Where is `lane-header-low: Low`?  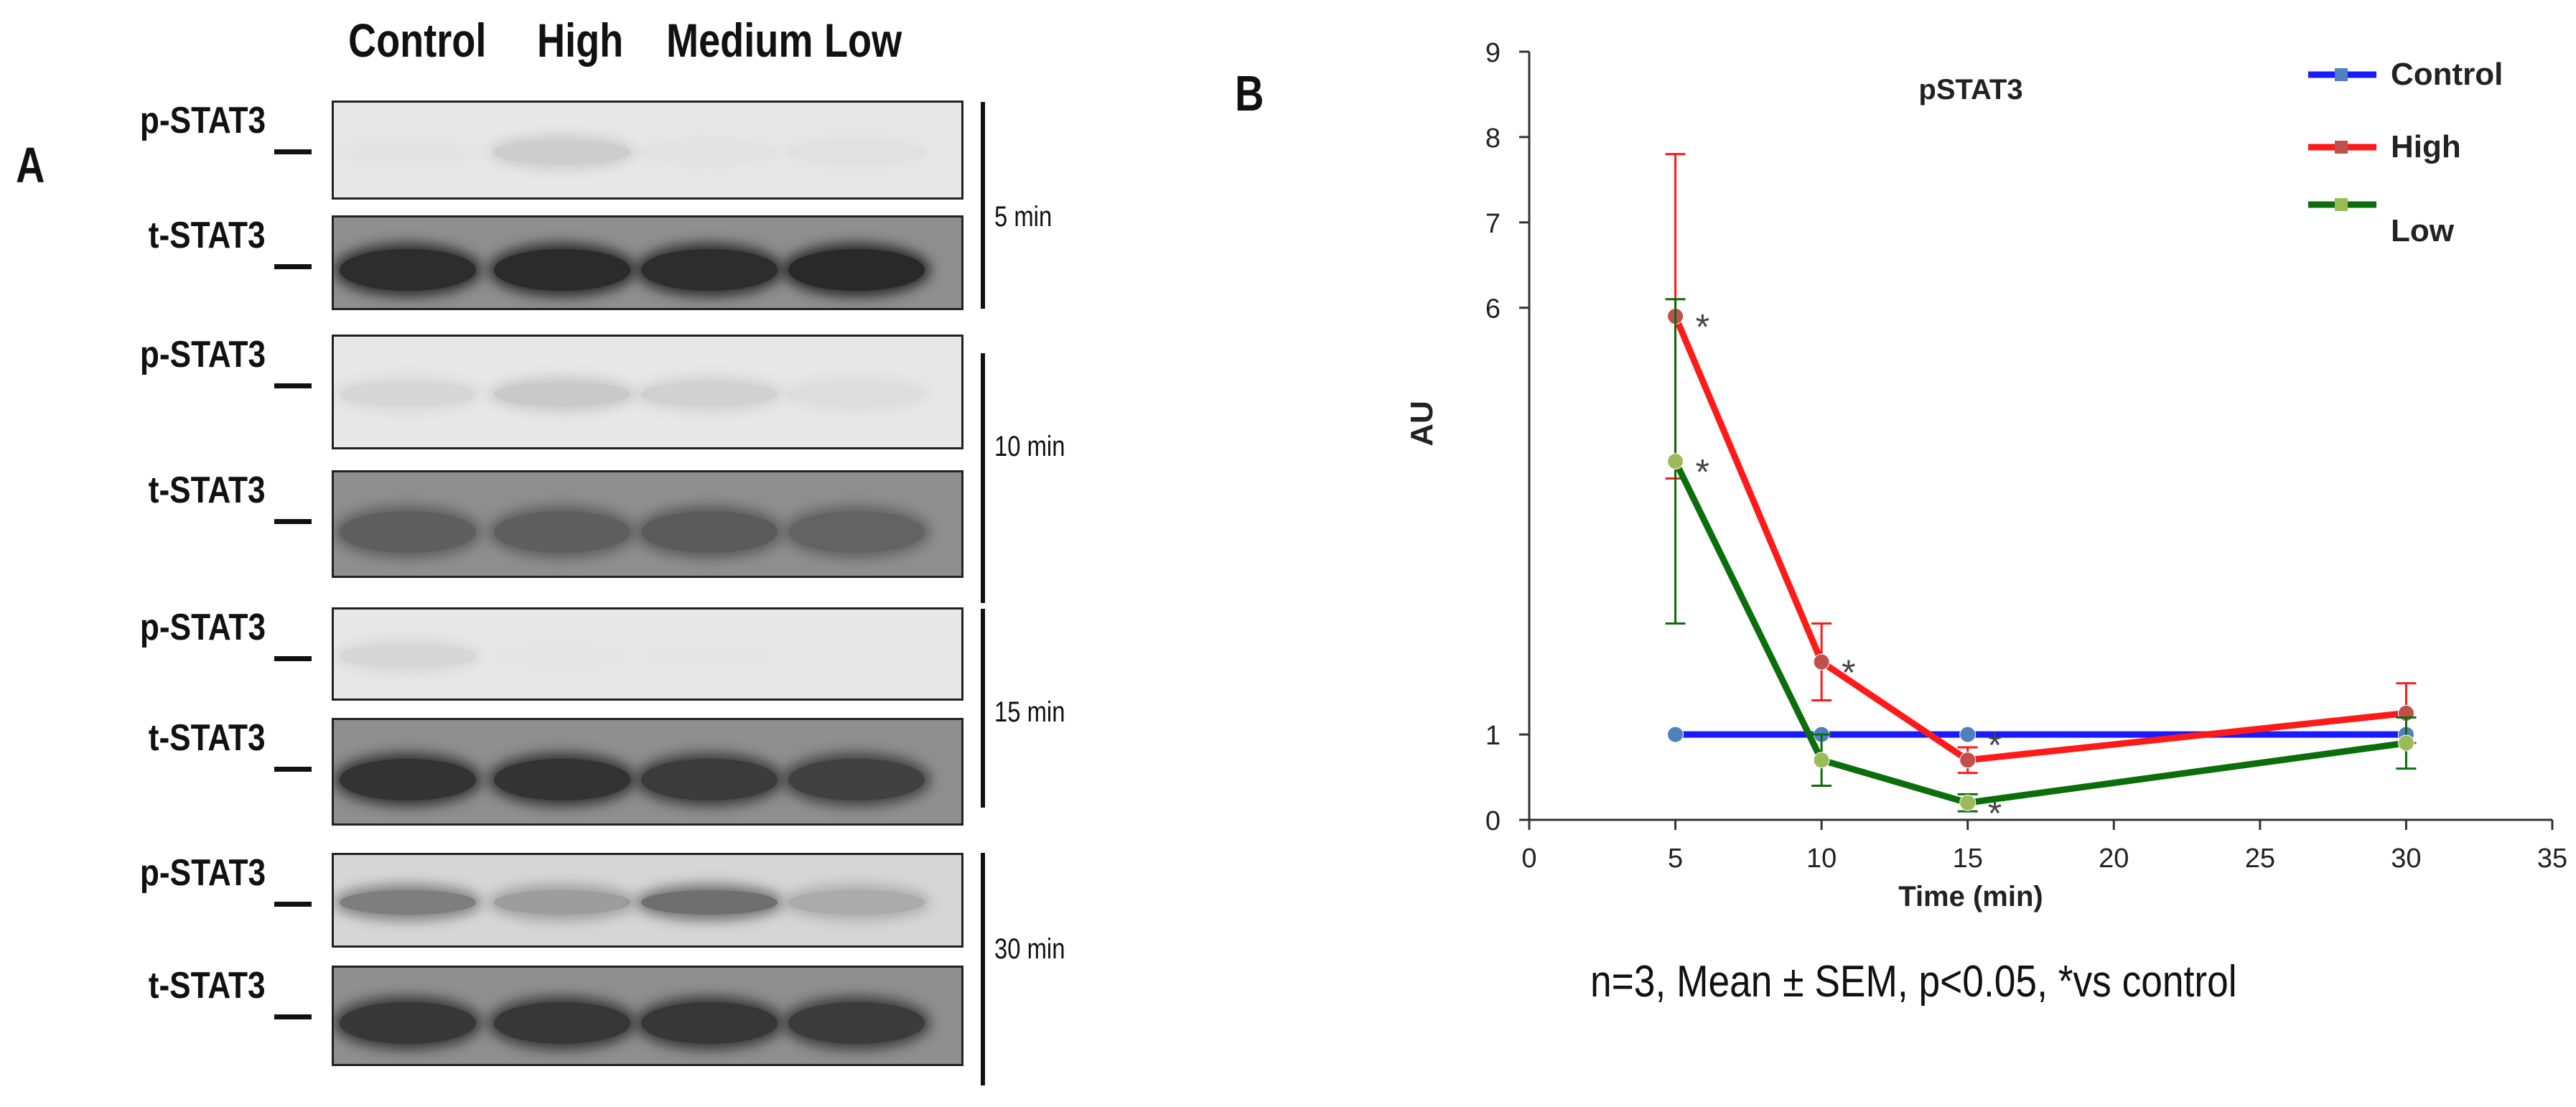 lane-header-low: Low is located at coordinates (863, 40).